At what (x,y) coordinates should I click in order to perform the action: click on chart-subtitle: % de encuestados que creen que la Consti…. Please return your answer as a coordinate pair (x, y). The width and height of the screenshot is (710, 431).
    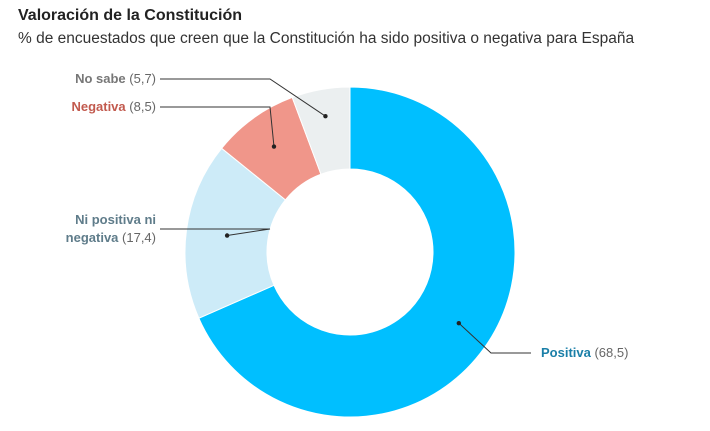
    Looking at the image, I should click on (326, 38).